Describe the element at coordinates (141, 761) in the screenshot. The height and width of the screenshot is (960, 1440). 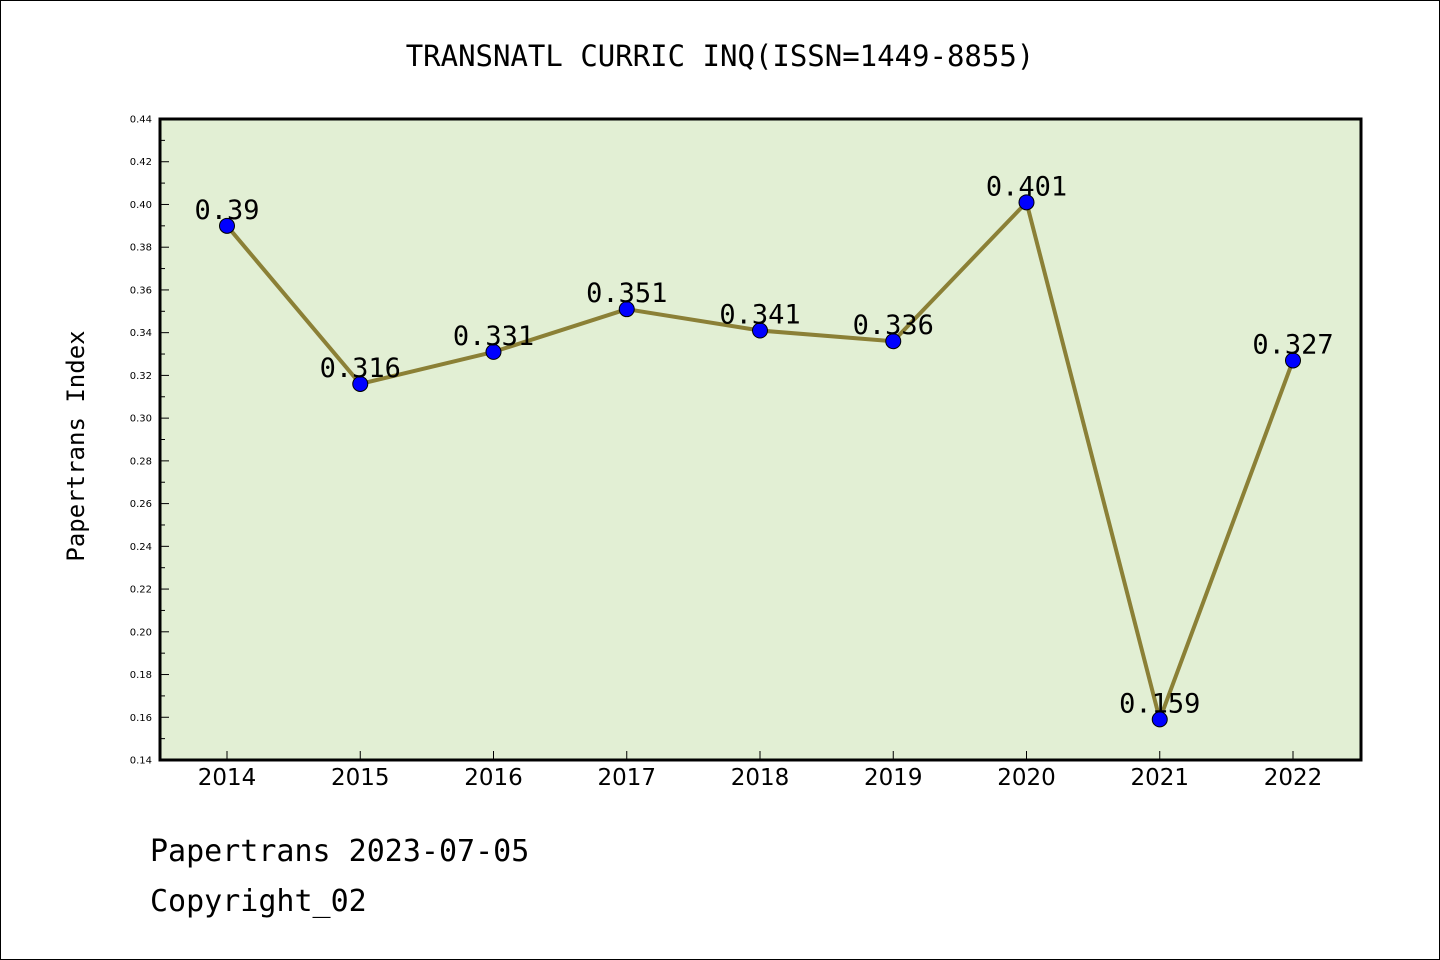
I see `y-tick-label: 0.14` at that location.